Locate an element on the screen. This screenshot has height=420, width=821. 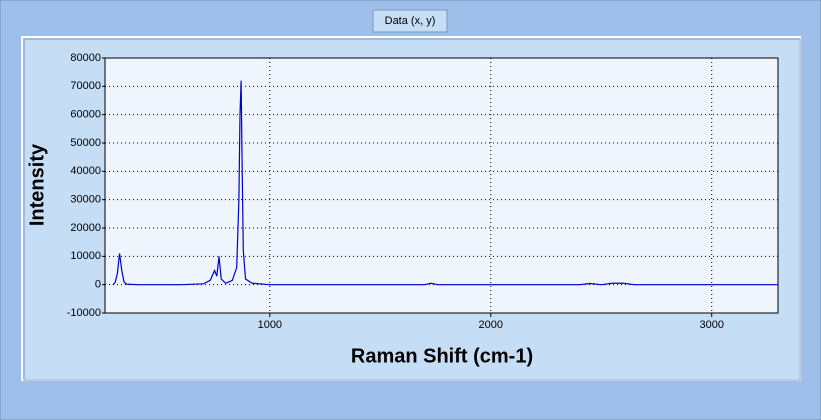
y-tick-label: 60000 is located at coordinates (85, 115).